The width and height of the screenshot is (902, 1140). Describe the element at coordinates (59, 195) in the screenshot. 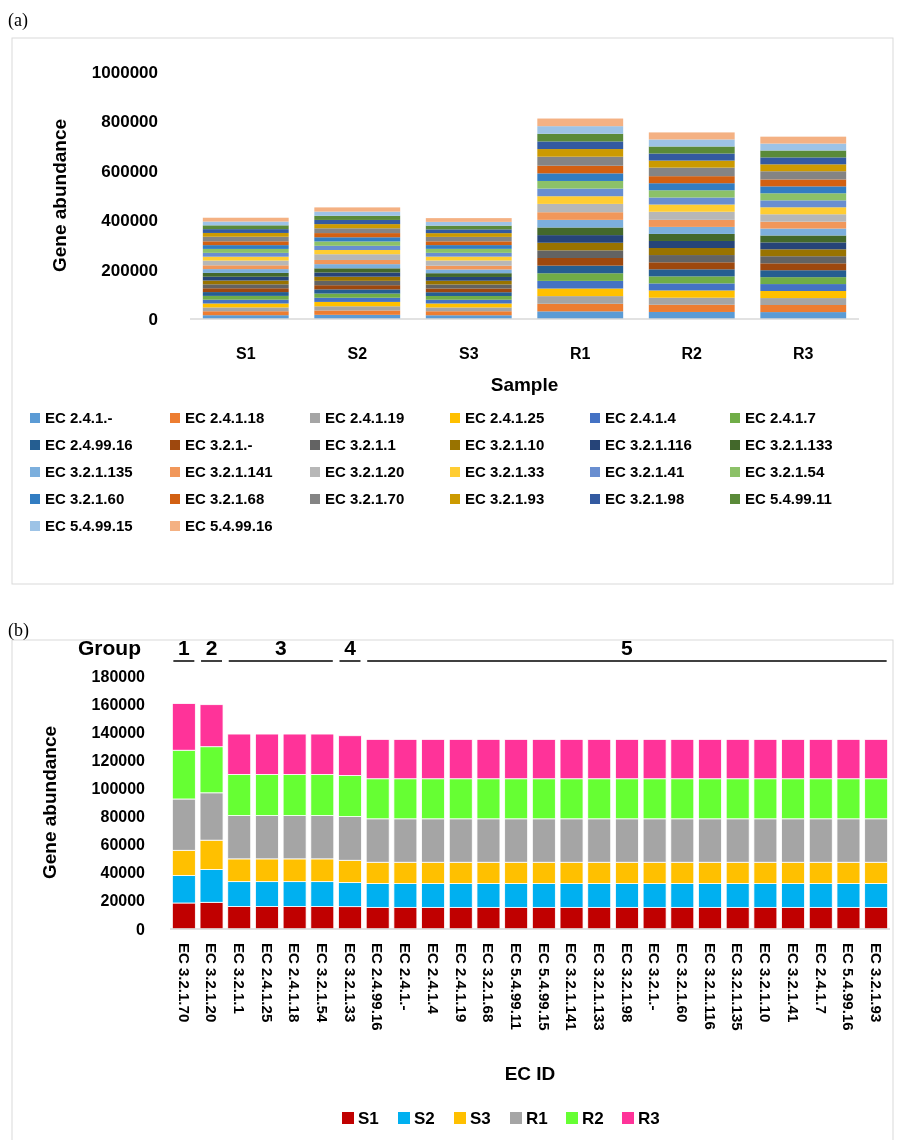

I see `y-axis-title: Gene abundance` at that location.